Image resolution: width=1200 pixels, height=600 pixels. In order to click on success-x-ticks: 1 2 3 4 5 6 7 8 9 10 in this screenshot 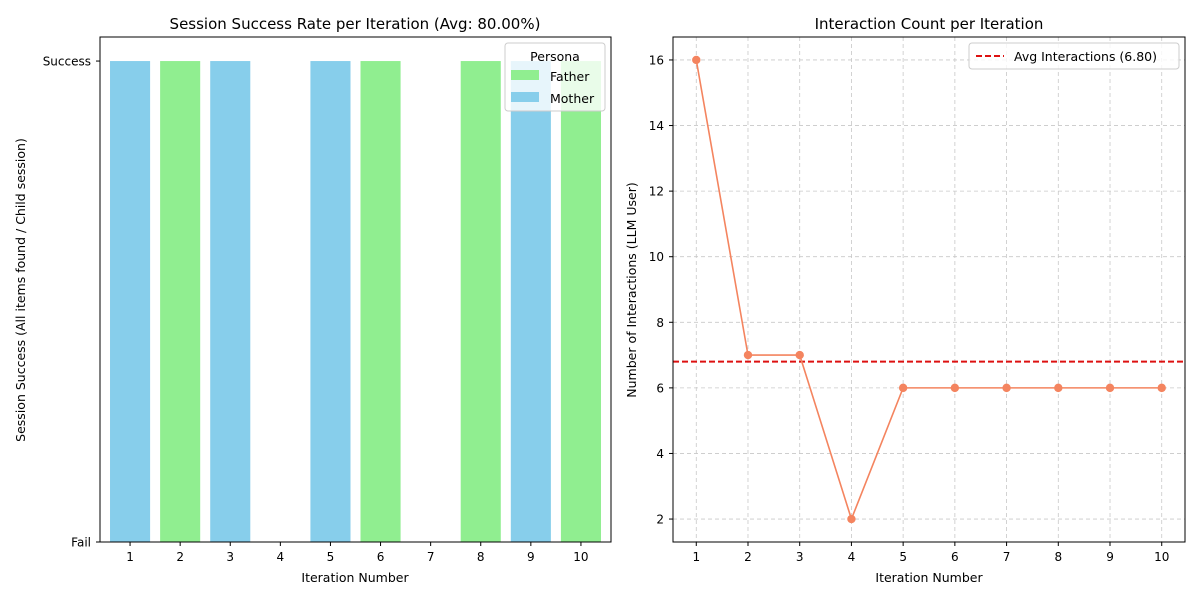, I will do `click(357, 553)`.